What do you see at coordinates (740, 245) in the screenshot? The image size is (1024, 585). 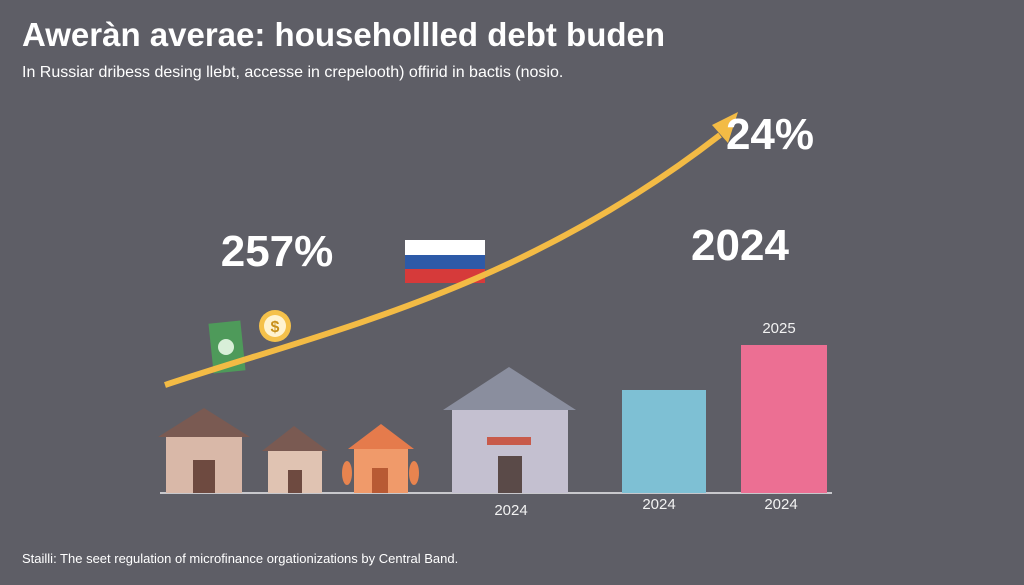 I see `callout: 2024` at bounding box center [740, 245].